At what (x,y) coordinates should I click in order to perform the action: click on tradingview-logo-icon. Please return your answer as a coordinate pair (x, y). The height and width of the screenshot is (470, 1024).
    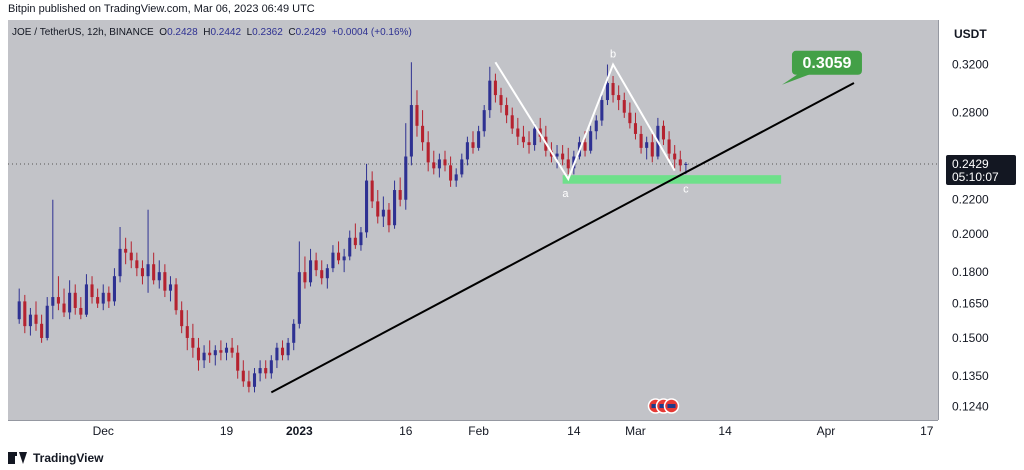
    Looking at the image, I should click on (18, 458).